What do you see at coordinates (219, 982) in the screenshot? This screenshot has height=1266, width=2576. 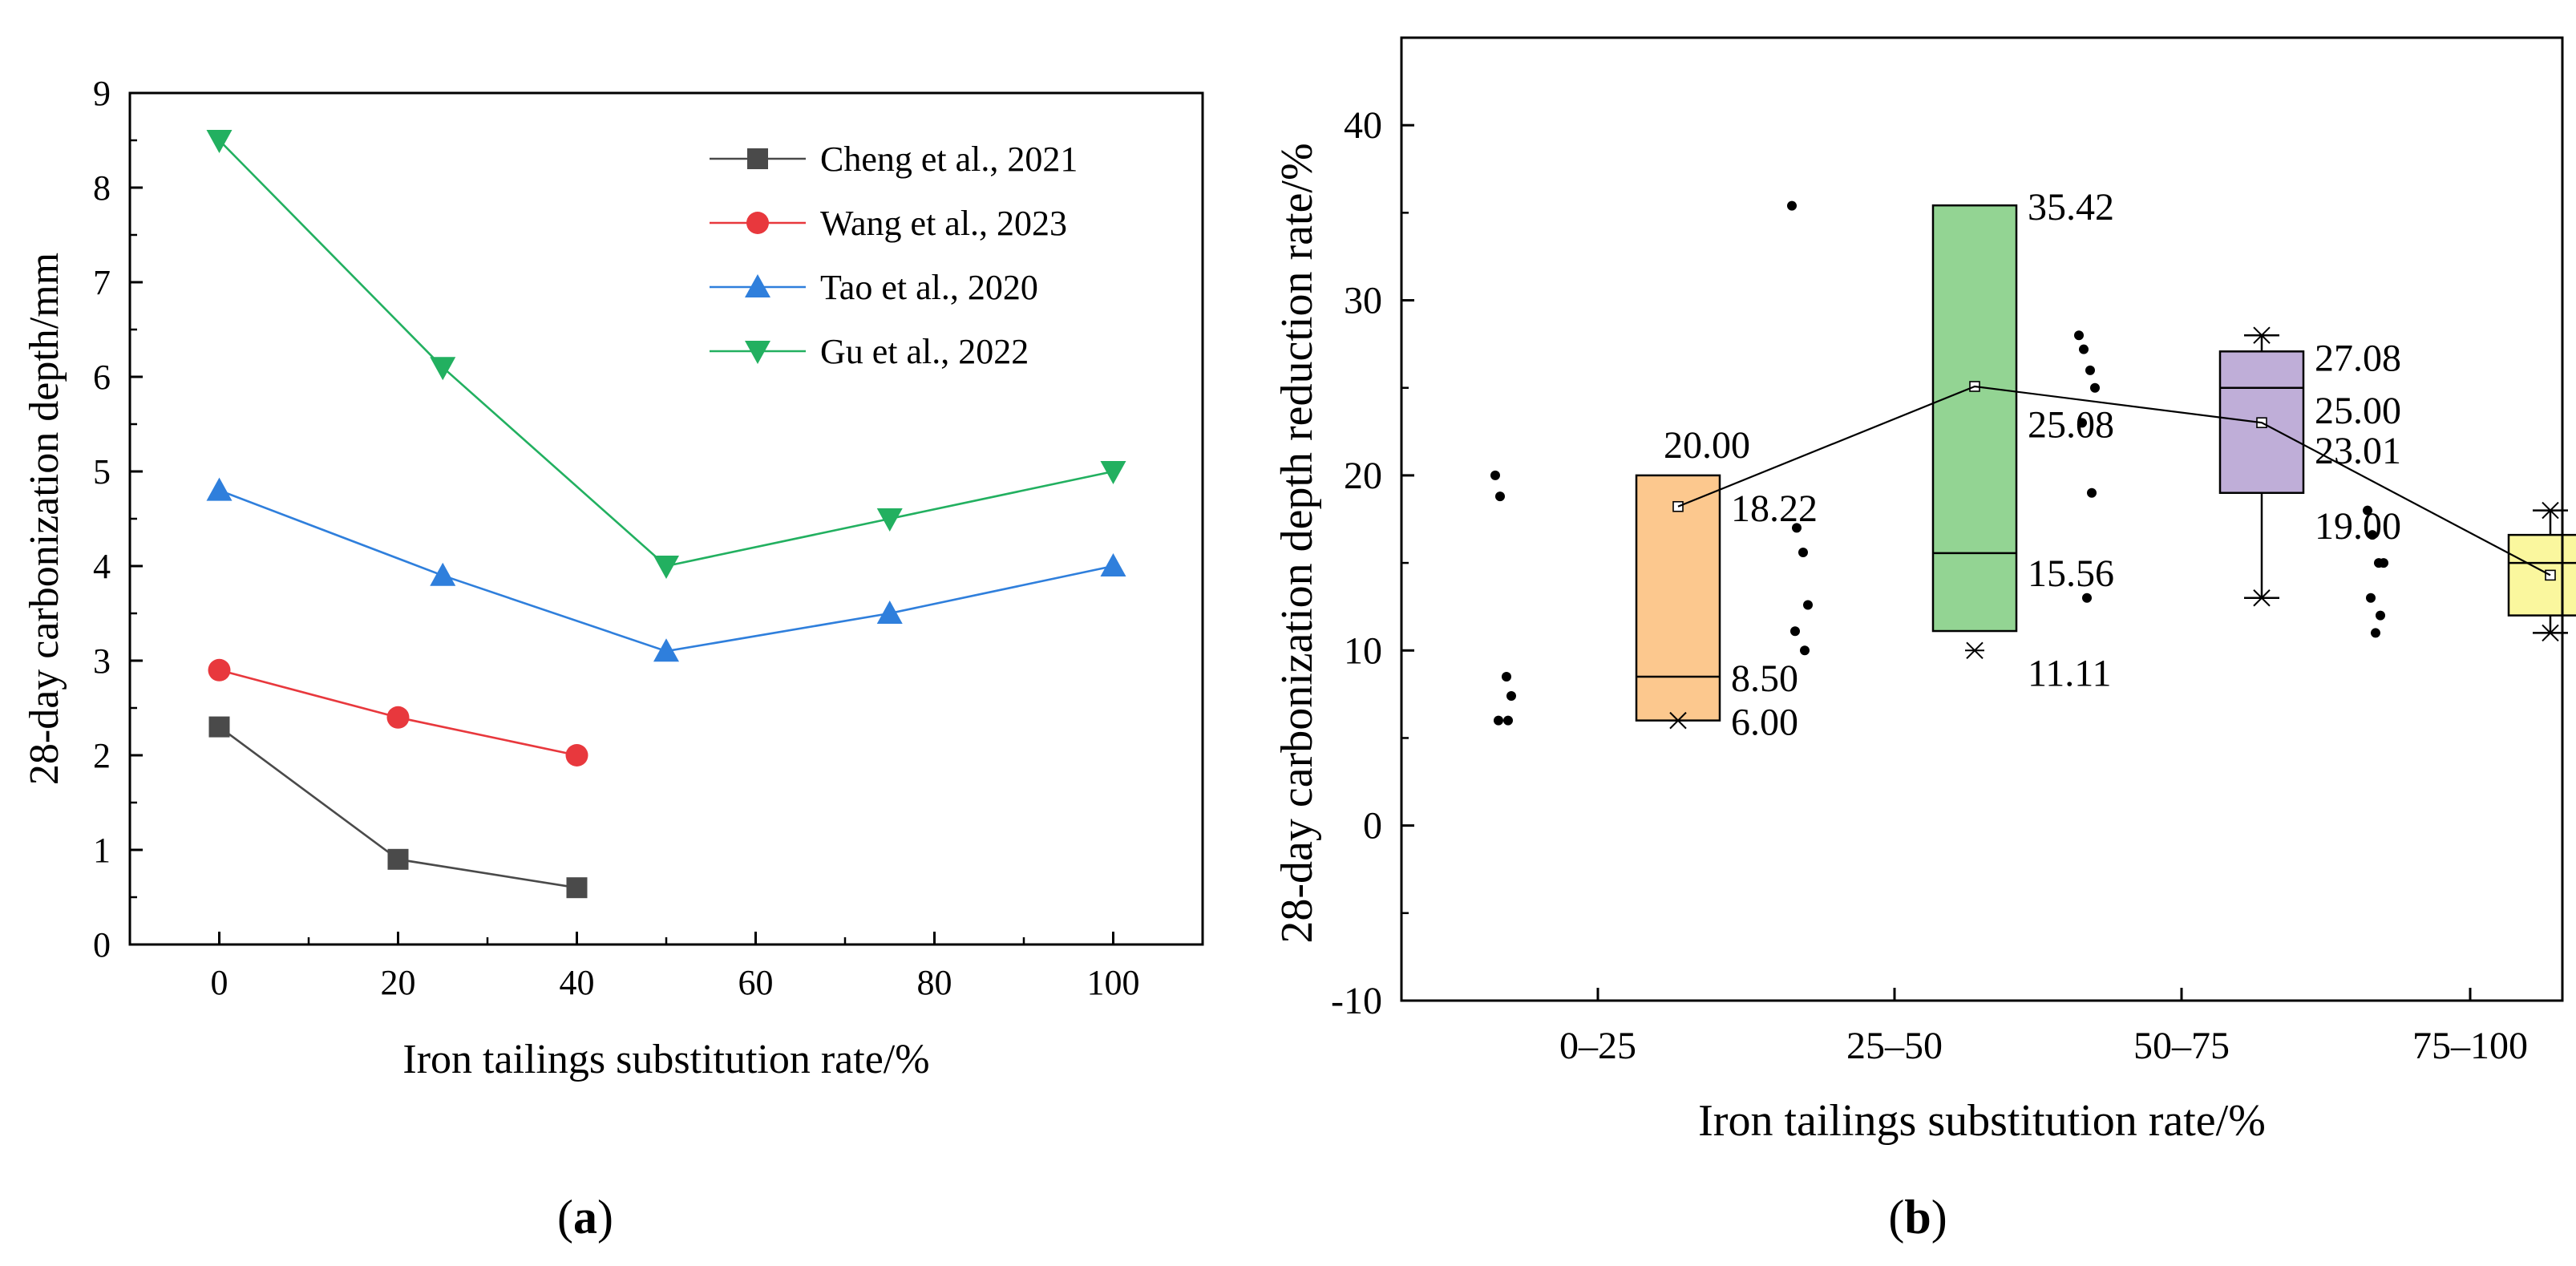 I see `x-tick-label: 0` at bounding box center [219, 982].